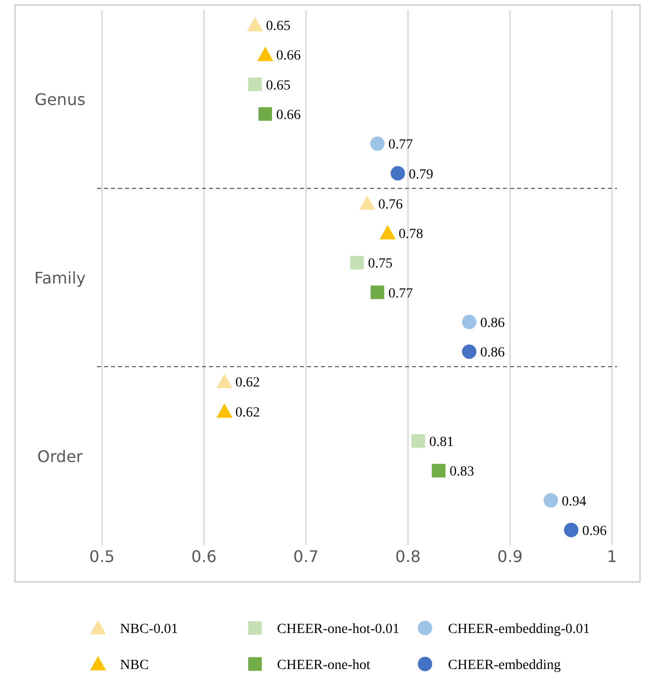 Image resolution: width=648 pixels, height=673 pixels. What do you see at coordinates (594, 531) in the screenshot?
I see `data-label: 0.96` at bounding box center [594, 531].